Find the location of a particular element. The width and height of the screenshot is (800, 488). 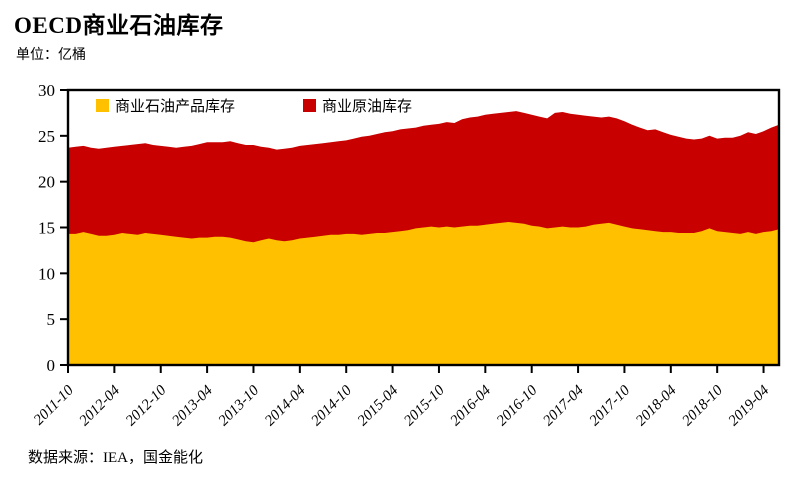

data-source-note: 数据来源：IEA，国金能化 is located at coordinates (115, 458).